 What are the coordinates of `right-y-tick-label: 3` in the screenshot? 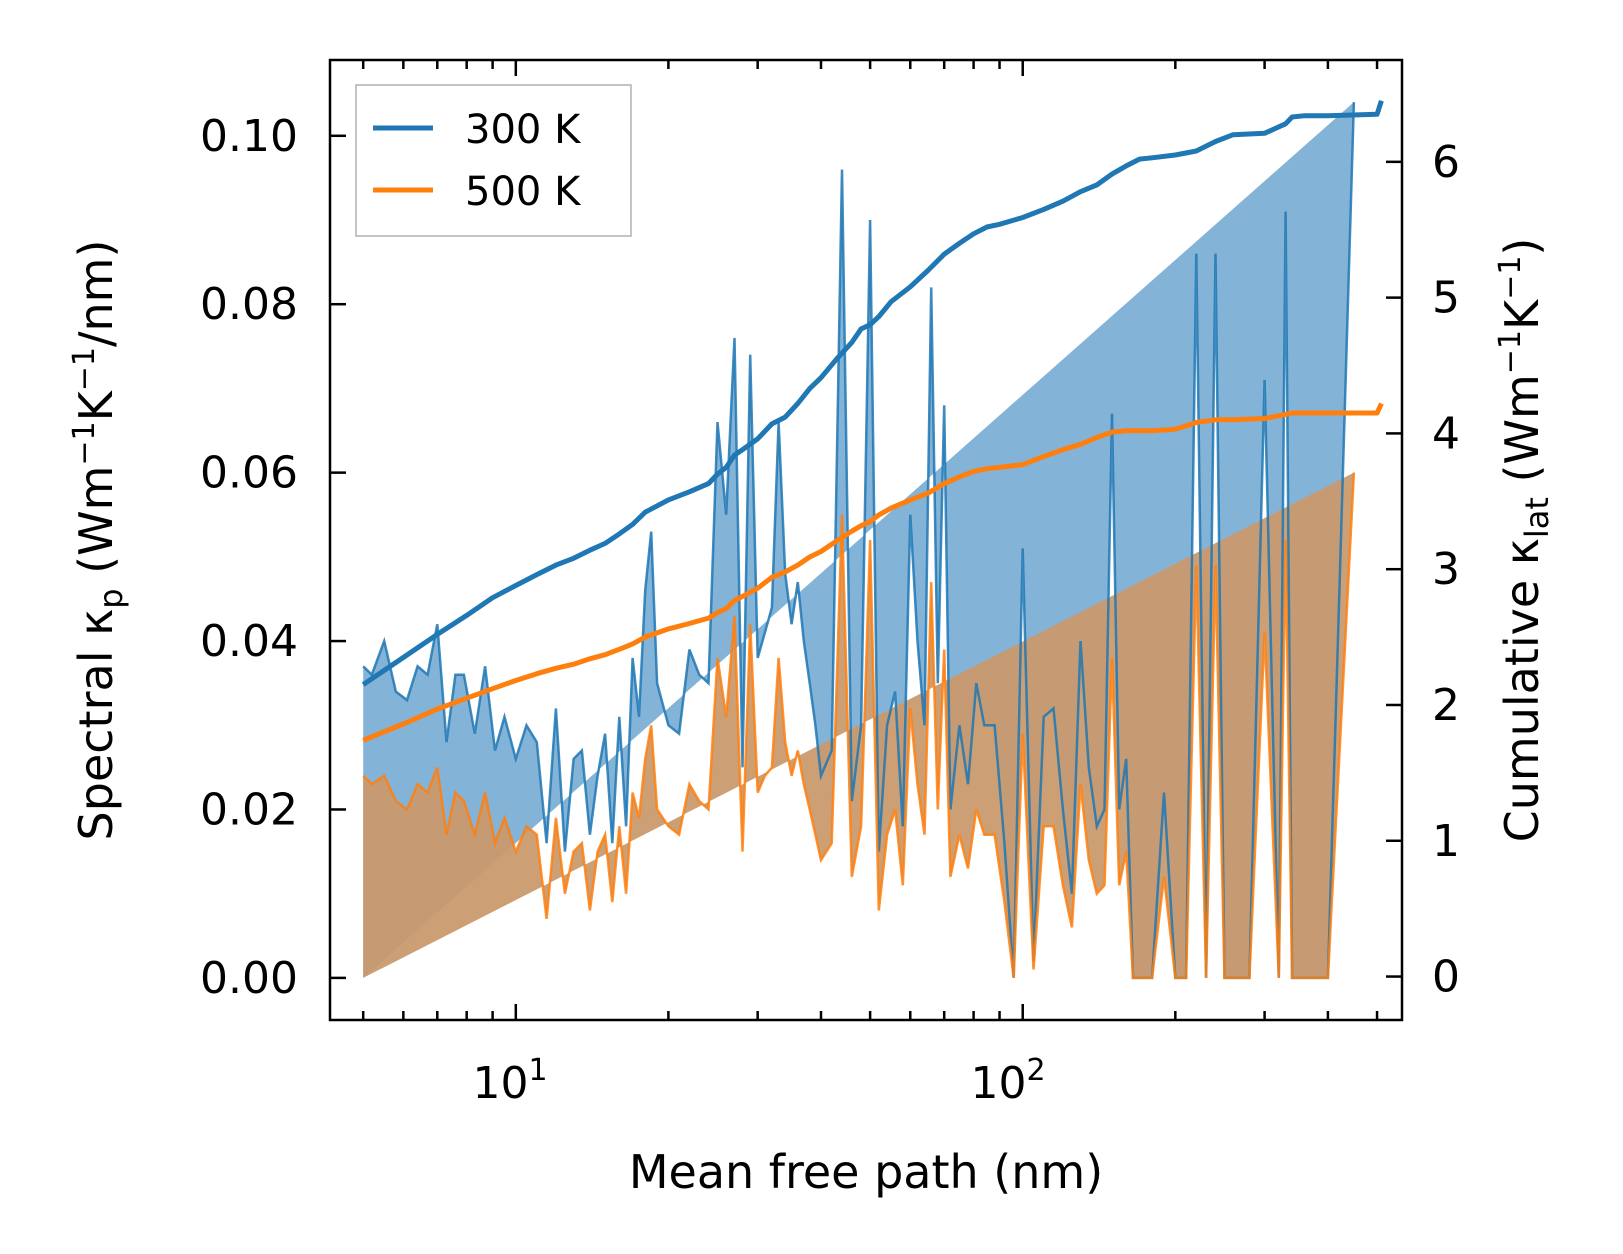 It's located at (1446, 569).